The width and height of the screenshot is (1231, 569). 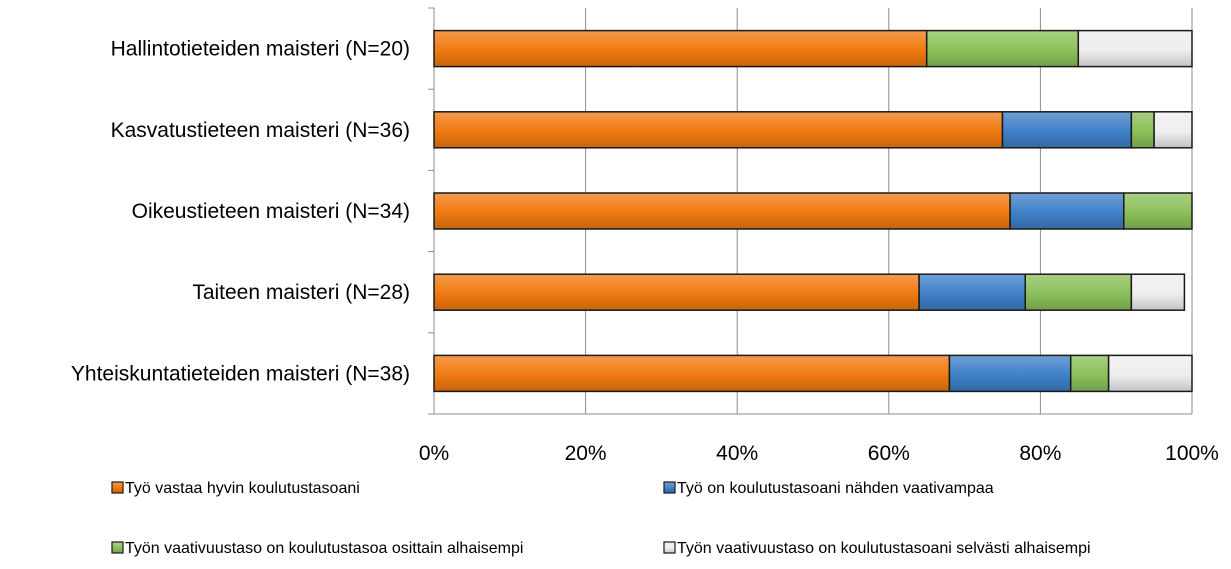 I want to click on x-tick-label: 0%, so click(x=434, y=453).